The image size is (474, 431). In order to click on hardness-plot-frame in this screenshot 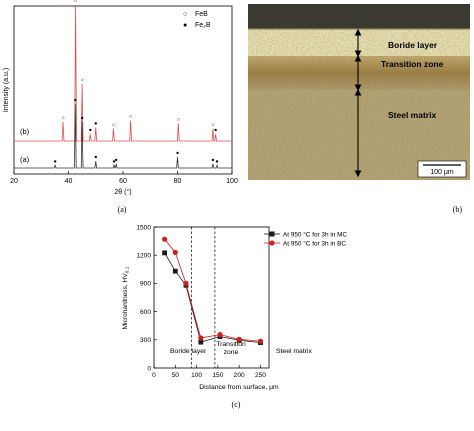, I will do `click(211, 297)`.